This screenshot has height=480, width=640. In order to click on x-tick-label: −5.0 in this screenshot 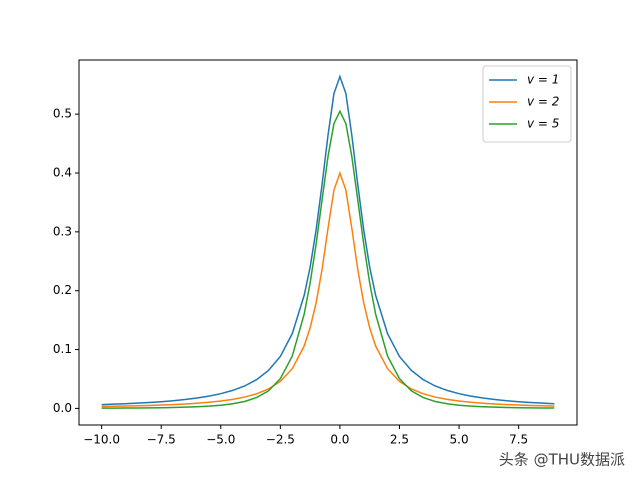, I will do `click(220, 440)`.